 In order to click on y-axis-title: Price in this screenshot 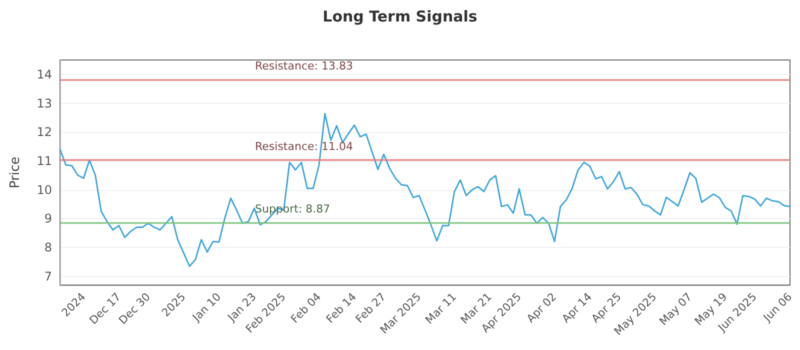, I will do `click(15, 172)`.